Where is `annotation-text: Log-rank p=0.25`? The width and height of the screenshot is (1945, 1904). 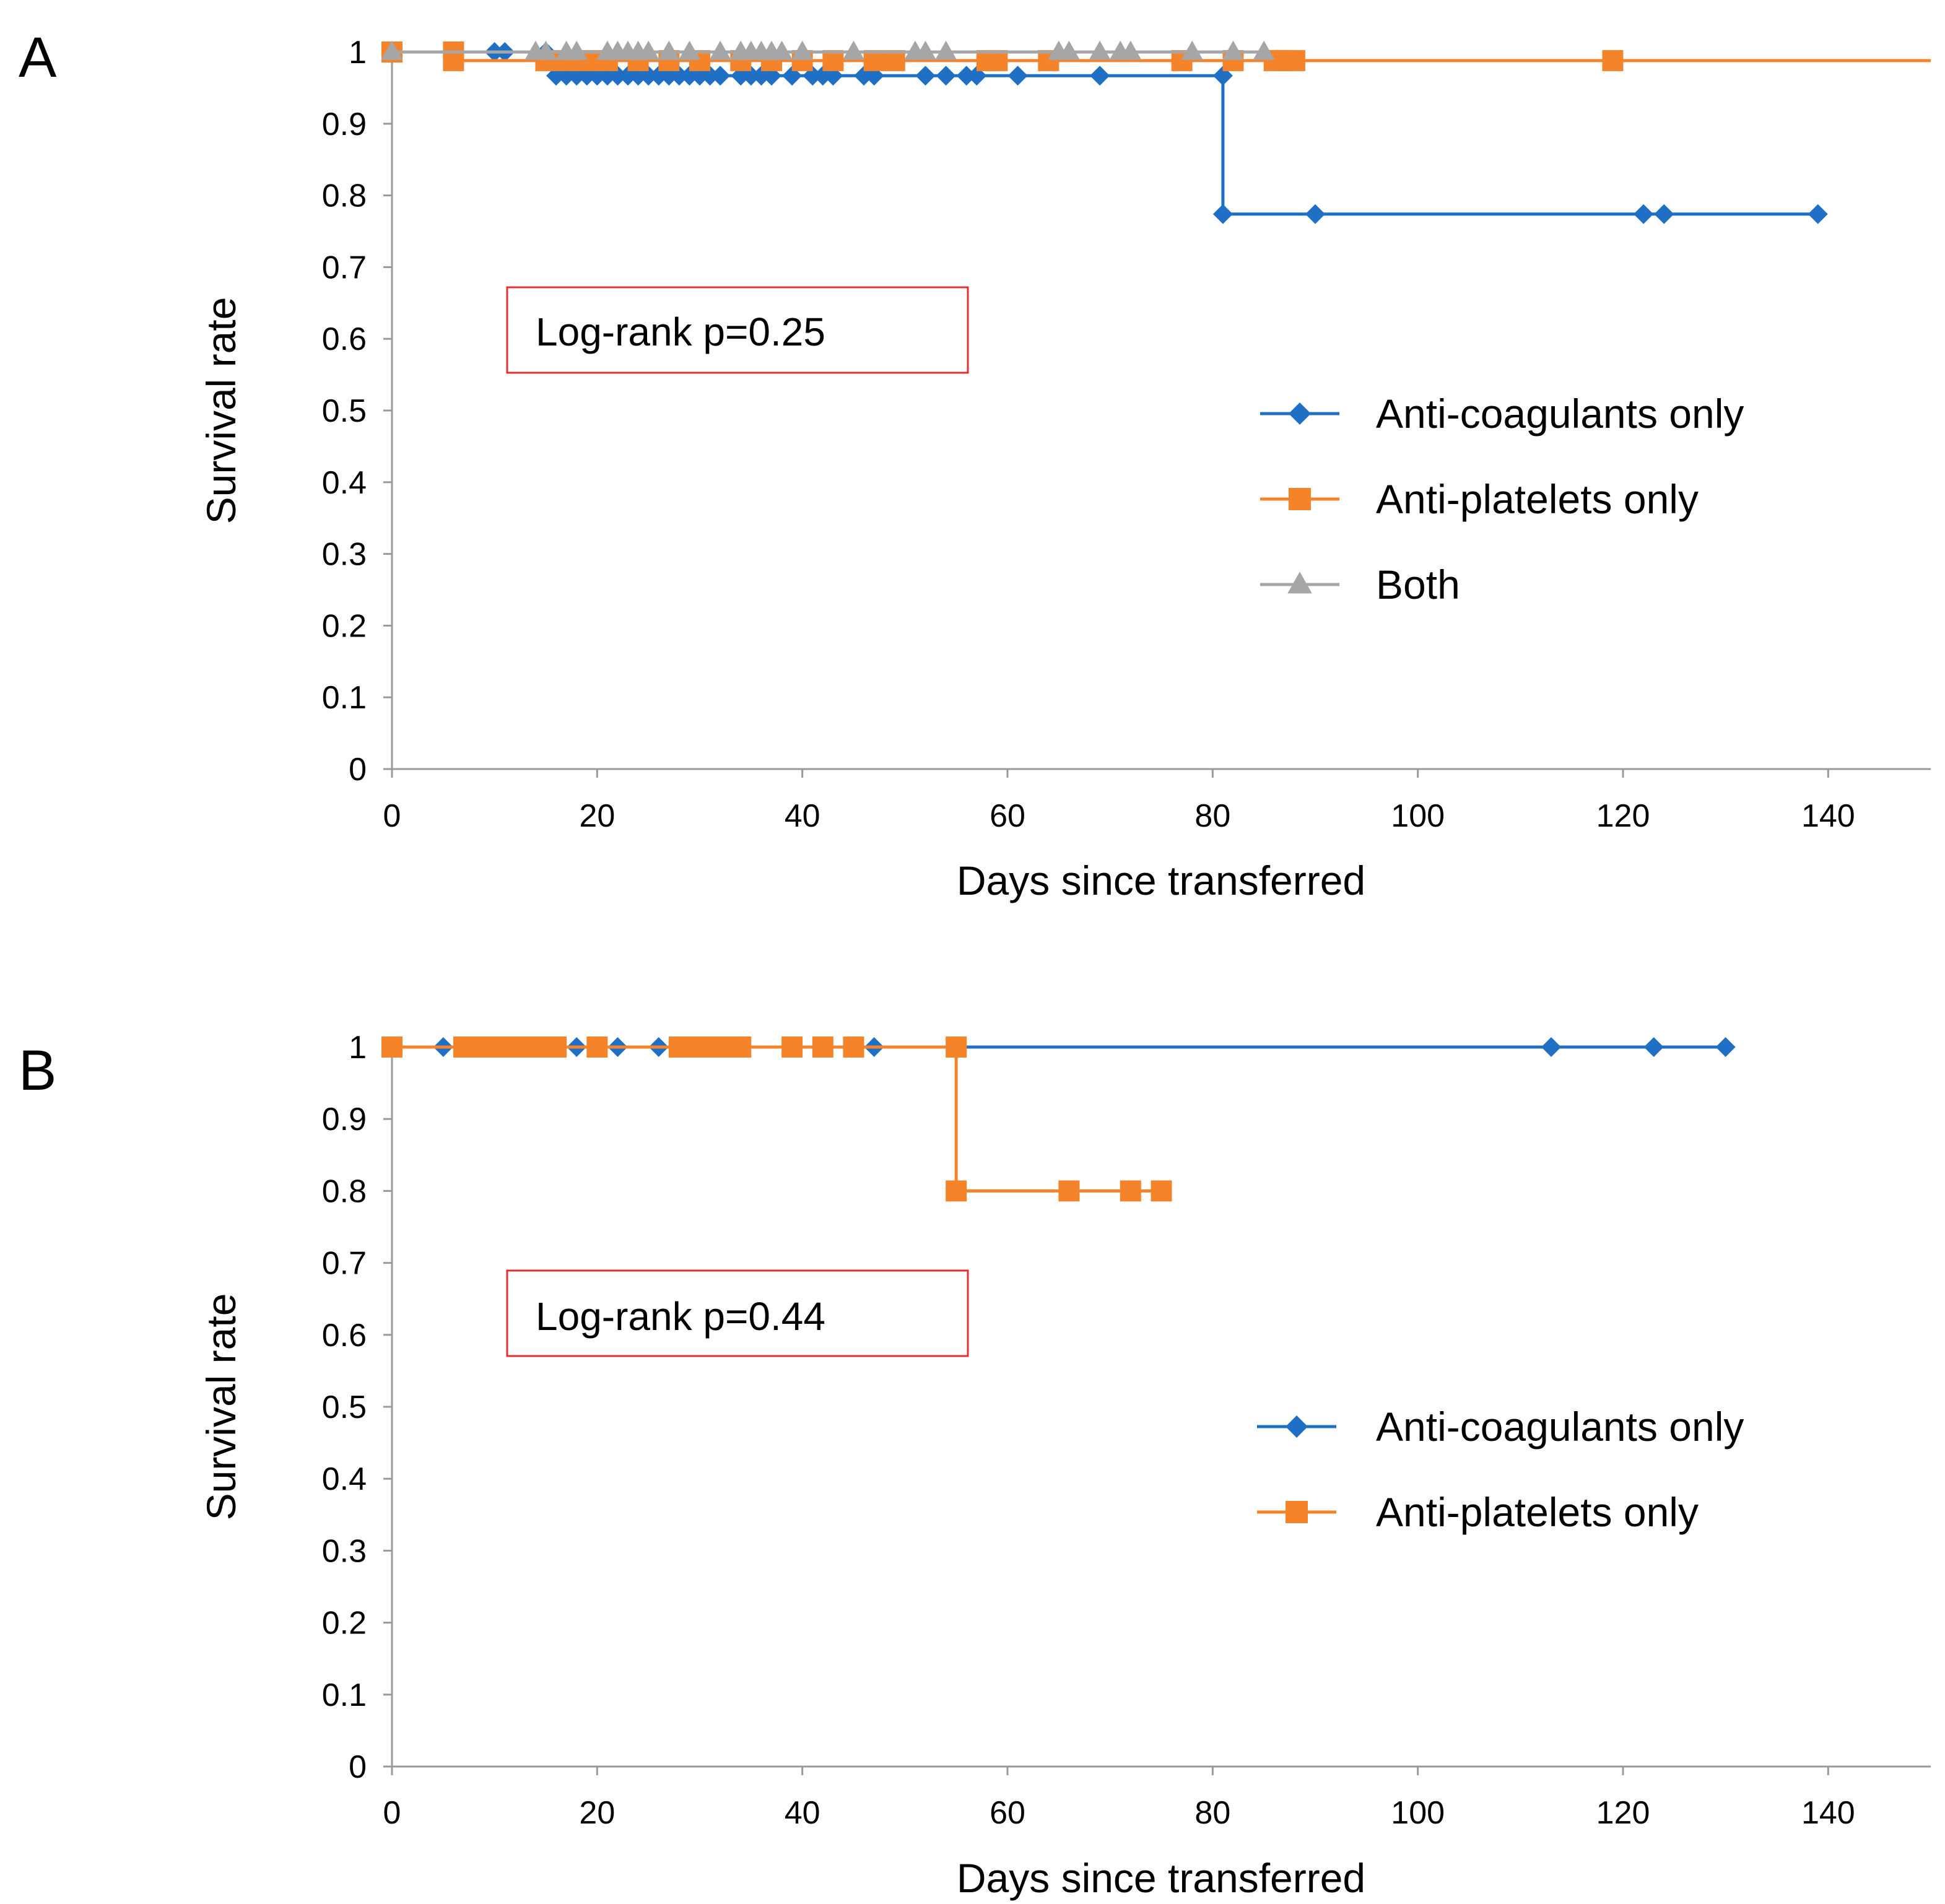
annotation-text: Log-rank p=0.25 is located at coordinates (680, 332).